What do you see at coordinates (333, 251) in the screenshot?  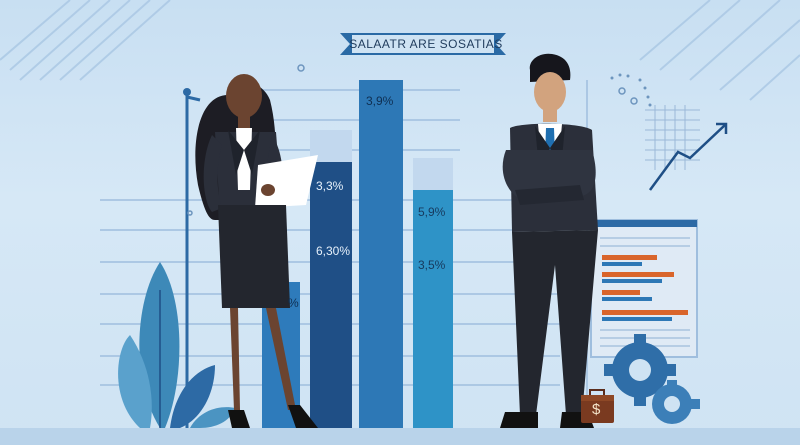 I see `left-bar-lower-label: 6,30%` at bounding box center [333, 251].